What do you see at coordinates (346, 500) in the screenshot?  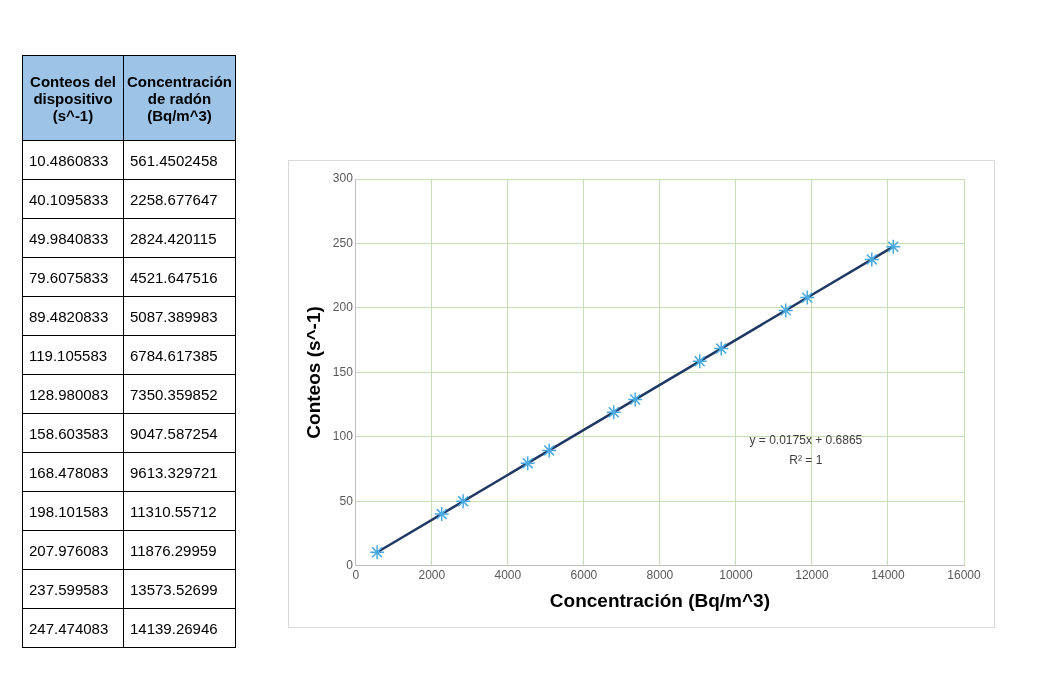 I see `y-tick-label: 50` at bounding box center [346, 500].